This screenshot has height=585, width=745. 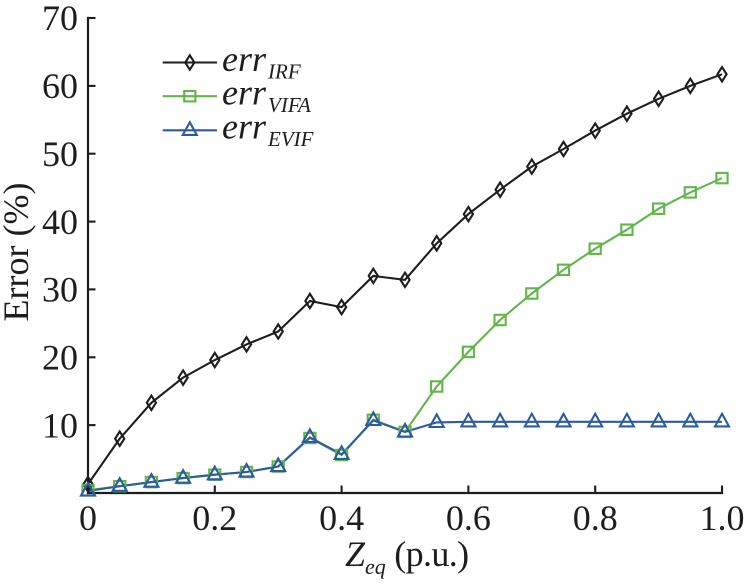 I want to click on svg-text: 0.2, so click(x=214, y=518).